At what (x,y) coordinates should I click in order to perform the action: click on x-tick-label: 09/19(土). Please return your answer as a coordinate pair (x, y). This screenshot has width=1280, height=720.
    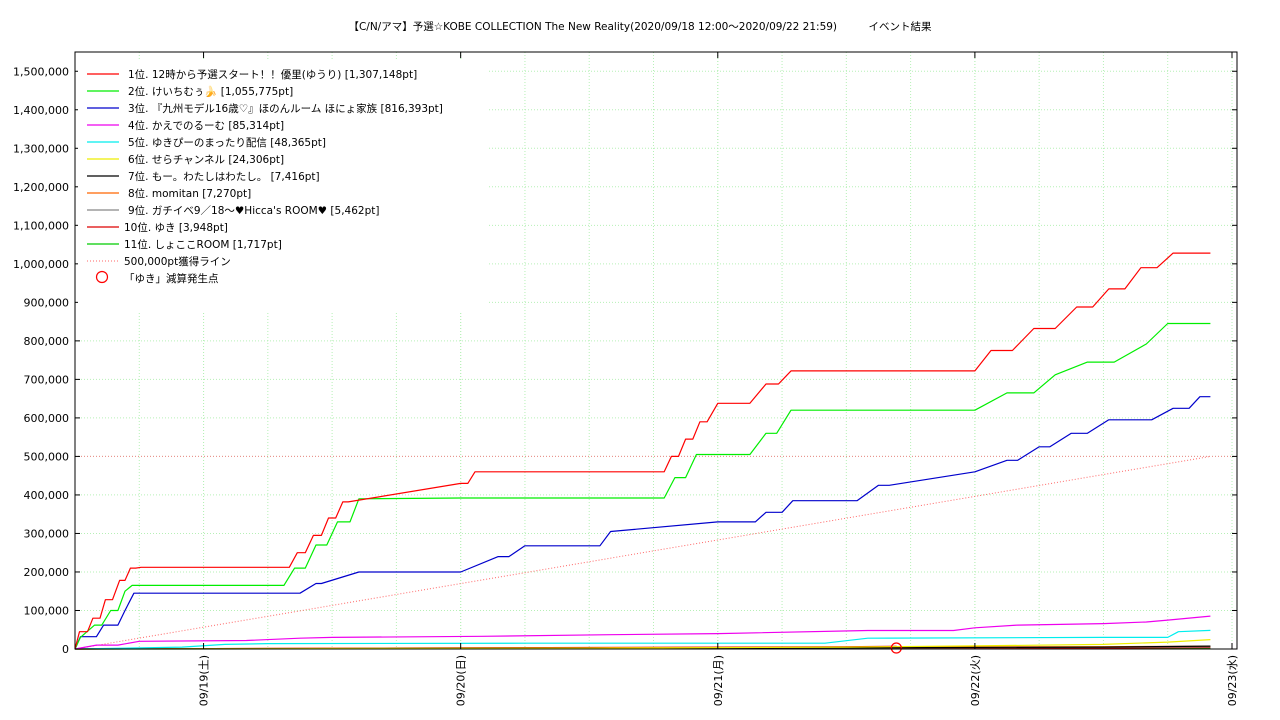
    Looking at the image, I should click on (204, 680).